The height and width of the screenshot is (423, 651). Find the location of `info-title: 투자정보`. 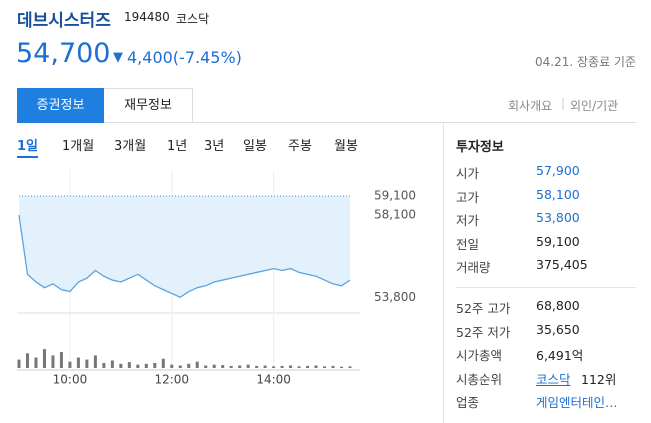

info-title: 투자정보 is located at coordinates (480, 147).